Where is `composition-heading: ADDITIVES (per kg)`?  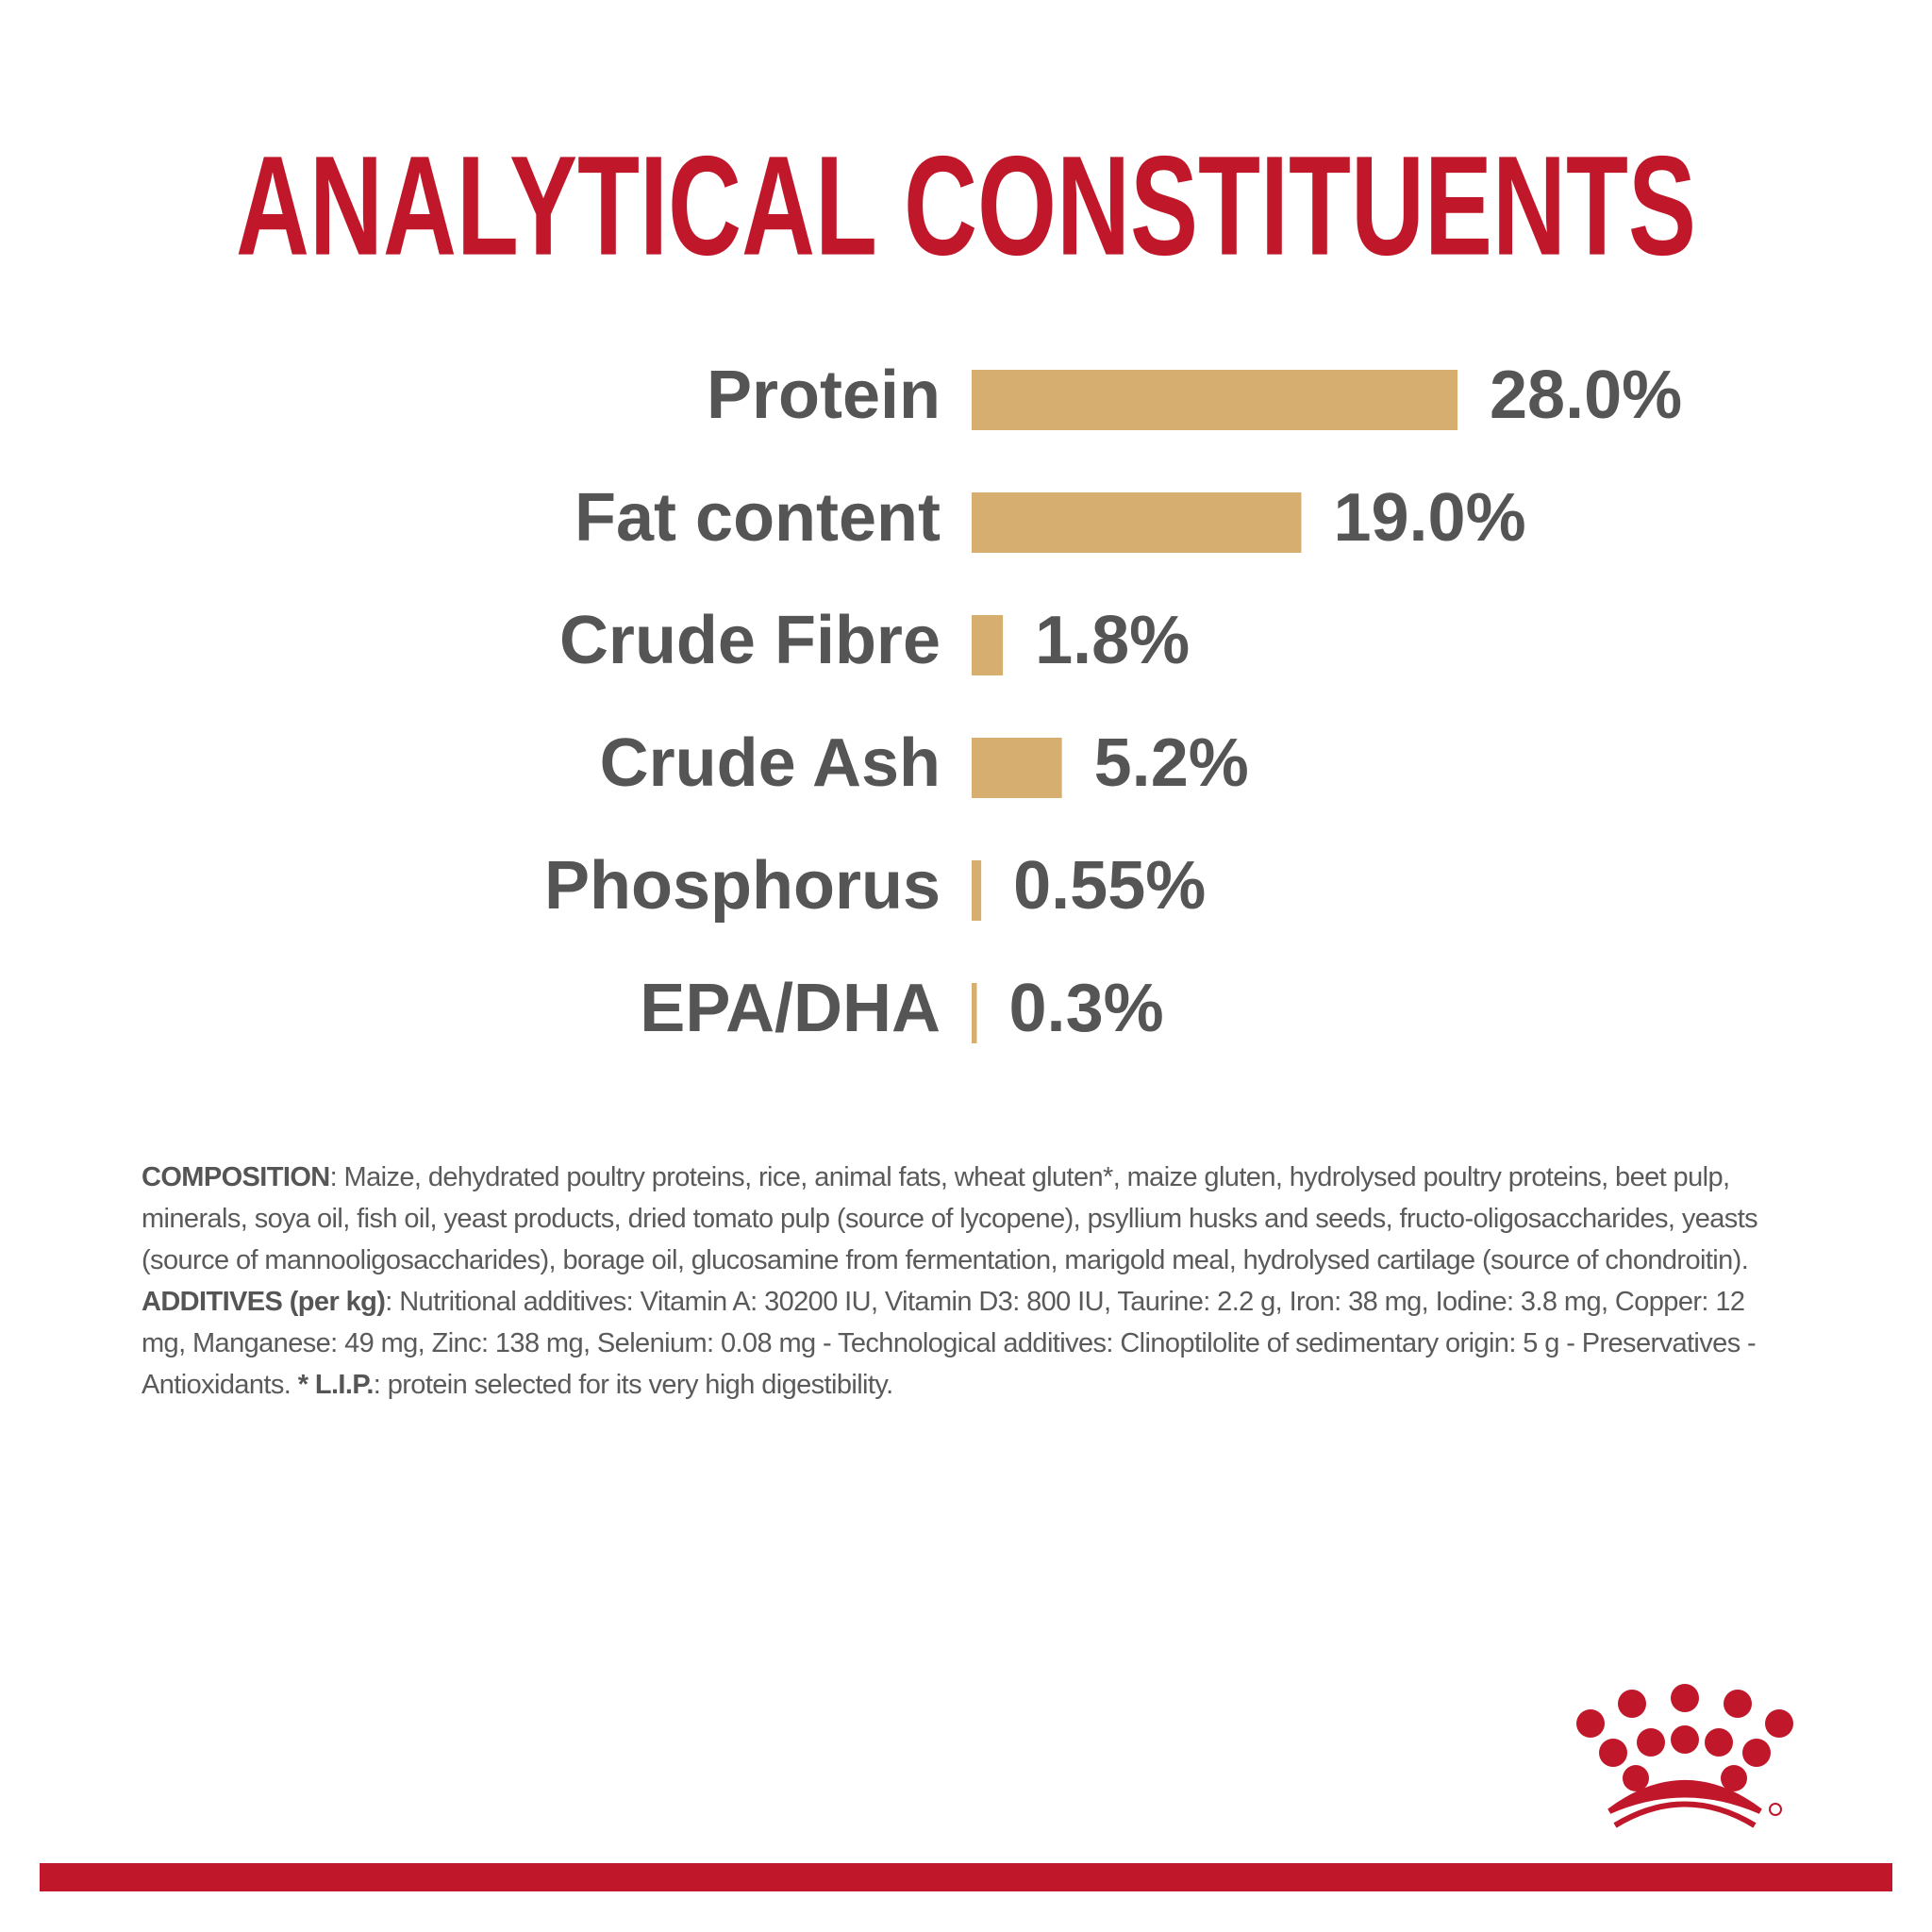
composition-heading: ADDITIVES (per kg) is located at coordinates (264, 1302).